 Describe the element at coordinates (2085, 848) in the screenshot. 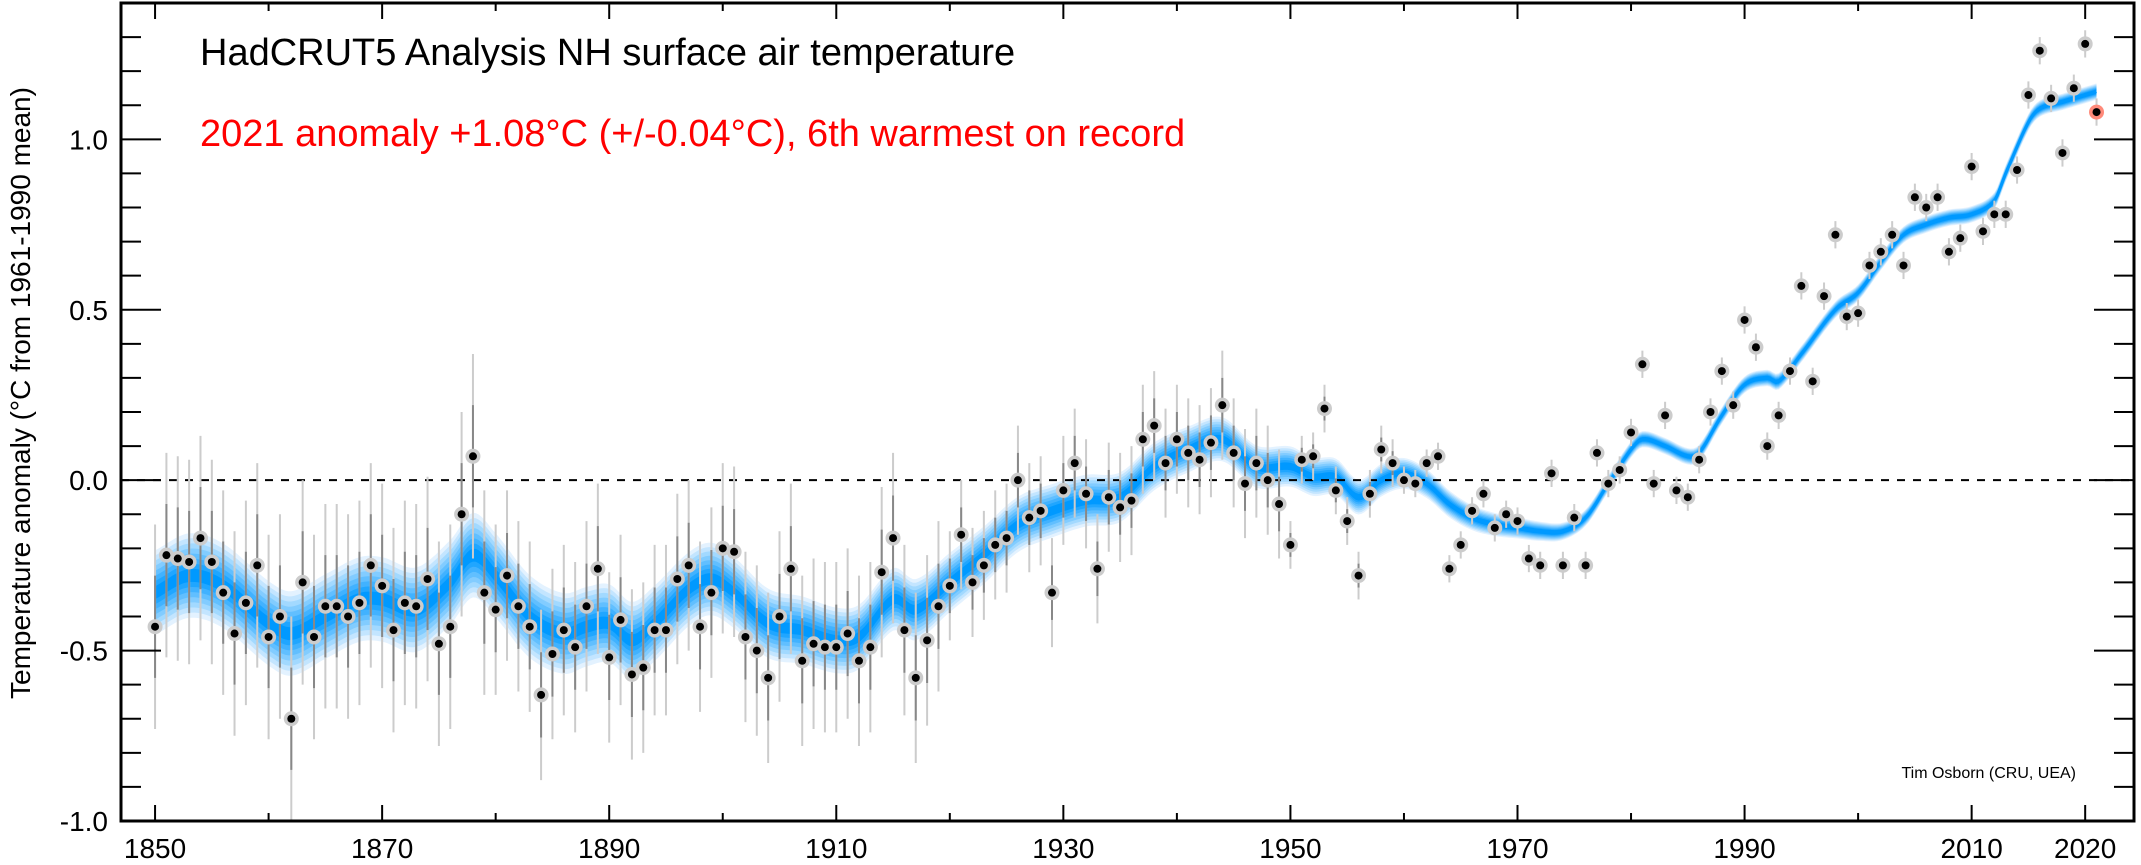

I see `x-tick-label: 2020` at that location.